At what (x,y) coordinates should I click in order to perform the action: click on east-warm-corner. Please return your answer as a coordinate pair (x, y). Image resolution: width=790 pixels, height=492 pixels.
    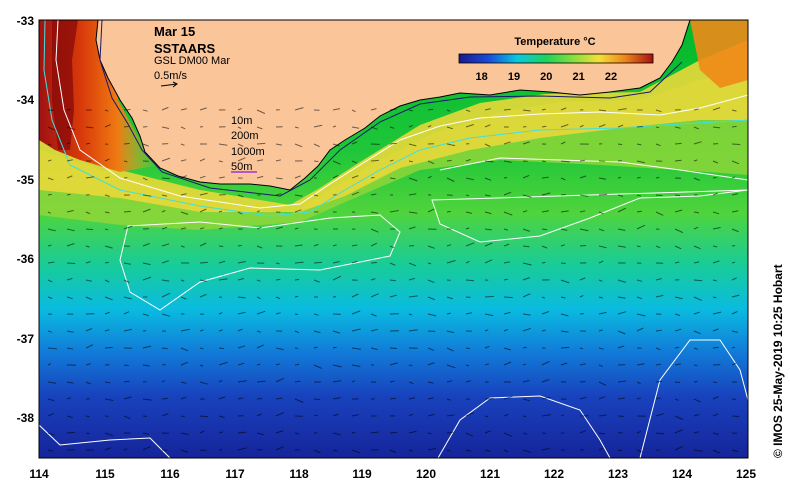
    Looking at the image, I should click on (719, 54).